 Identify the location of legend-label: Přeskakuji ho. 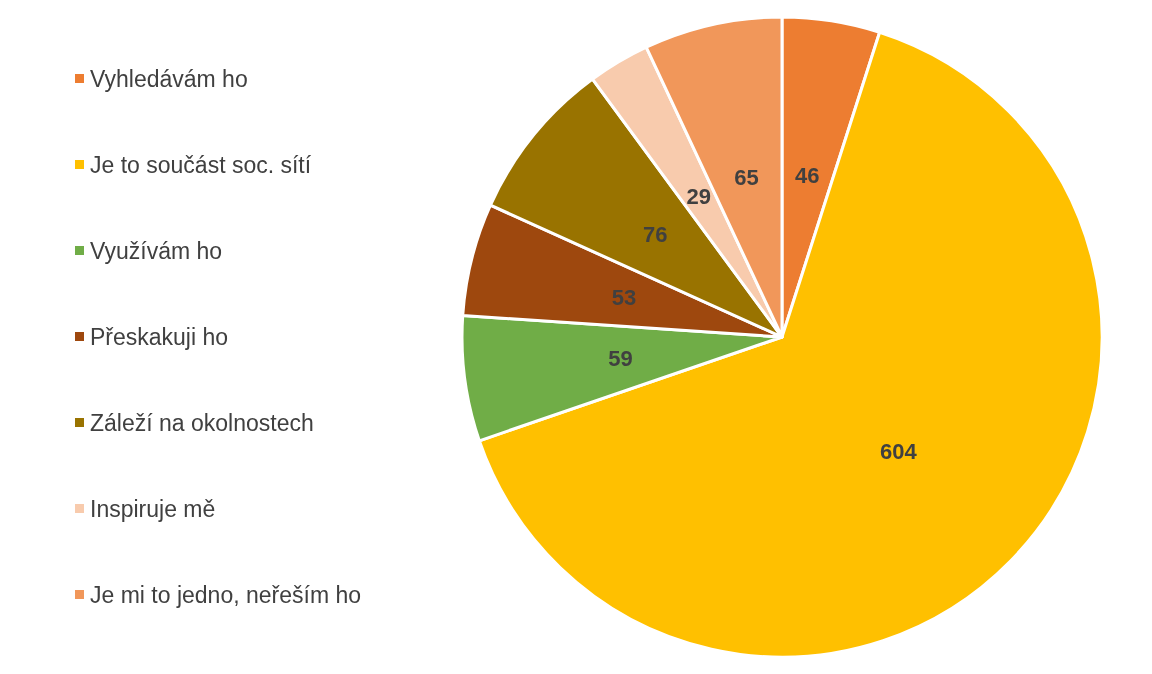
(159, 336).